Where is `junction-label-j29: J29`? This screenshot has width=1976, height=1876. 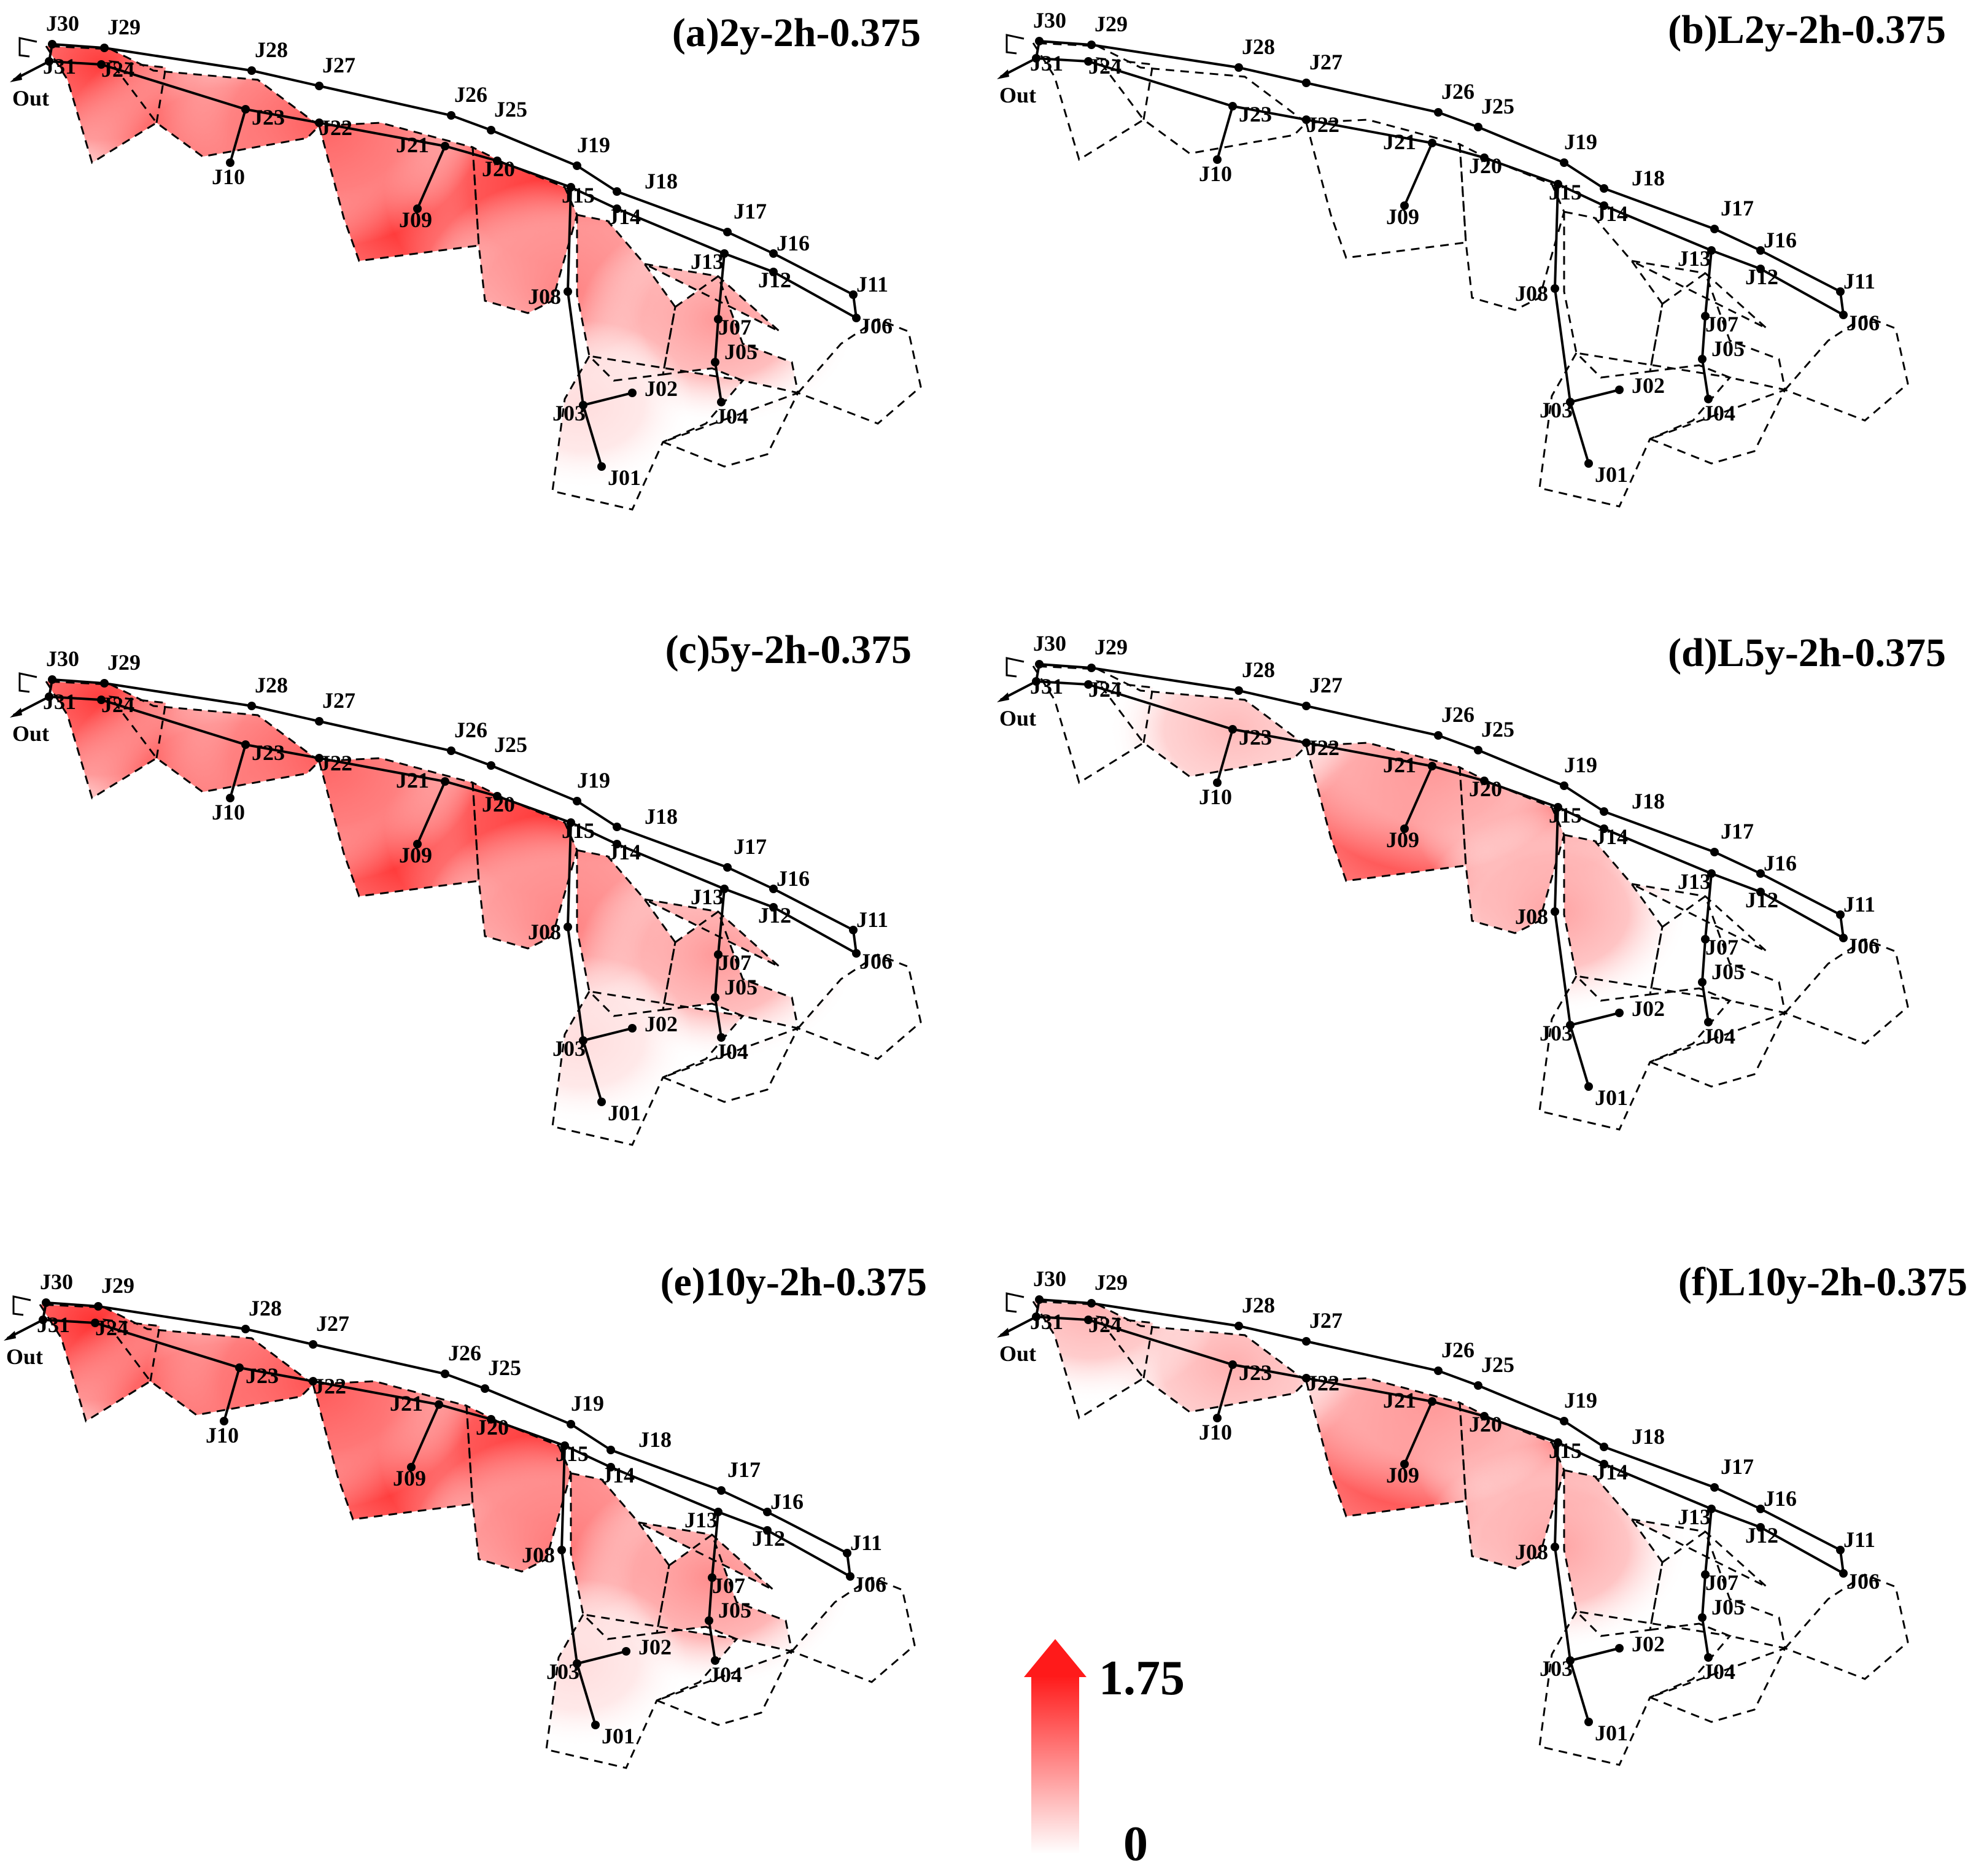
junction-label-j29: J29 is located at coordinates (124, 27).